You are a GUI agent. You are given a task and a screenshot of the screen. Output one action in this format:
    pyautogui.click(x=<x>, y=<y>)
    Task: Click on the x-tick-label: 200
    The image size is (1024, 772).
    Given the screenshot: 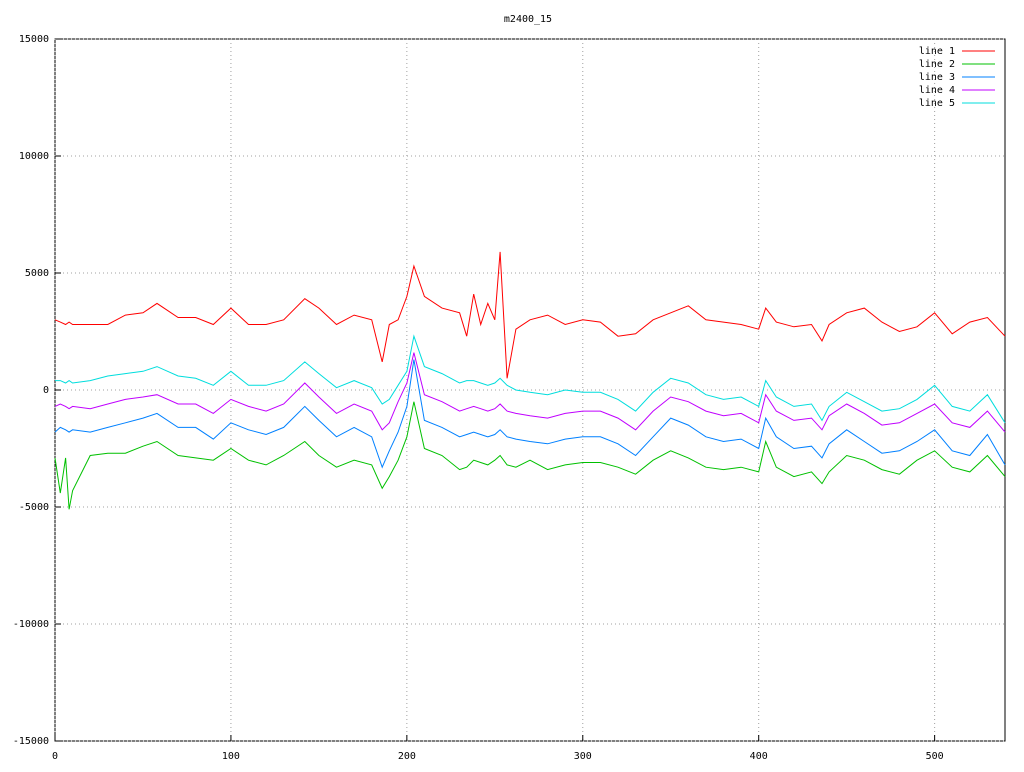 What is the action you would take?
    pyautogui.click(x=407, y=756)
    